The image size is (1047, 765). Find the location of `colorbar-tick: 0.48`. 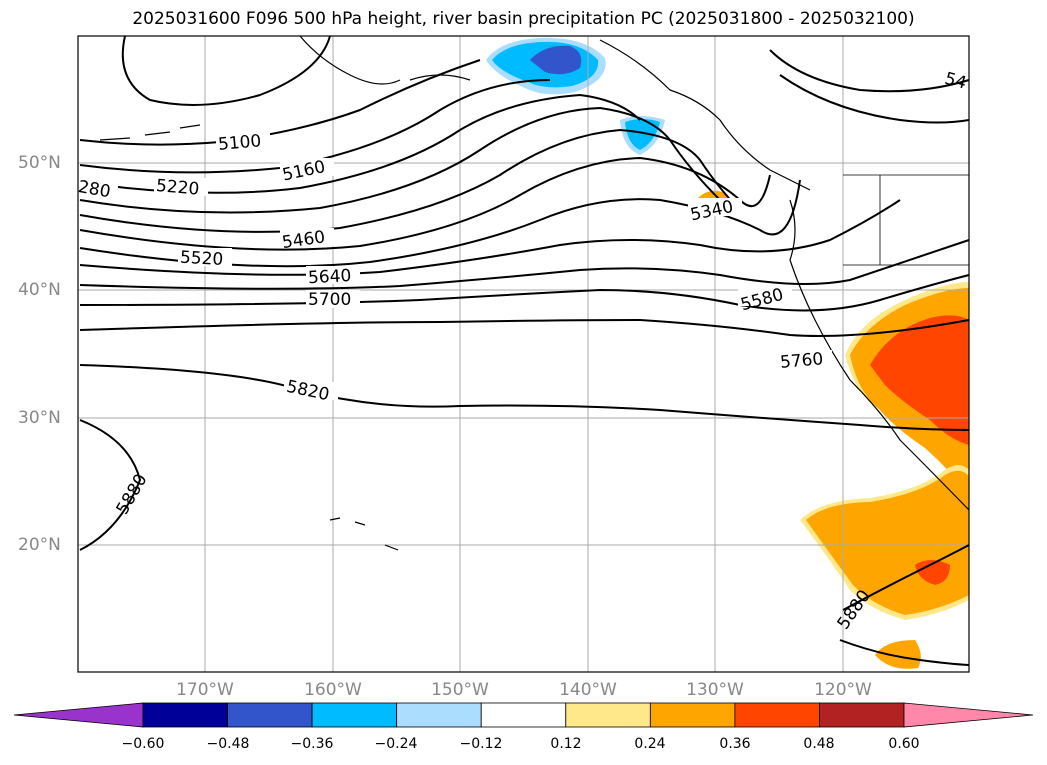

colorbar-tick: 0.48 is located at coordinates (819, 744).